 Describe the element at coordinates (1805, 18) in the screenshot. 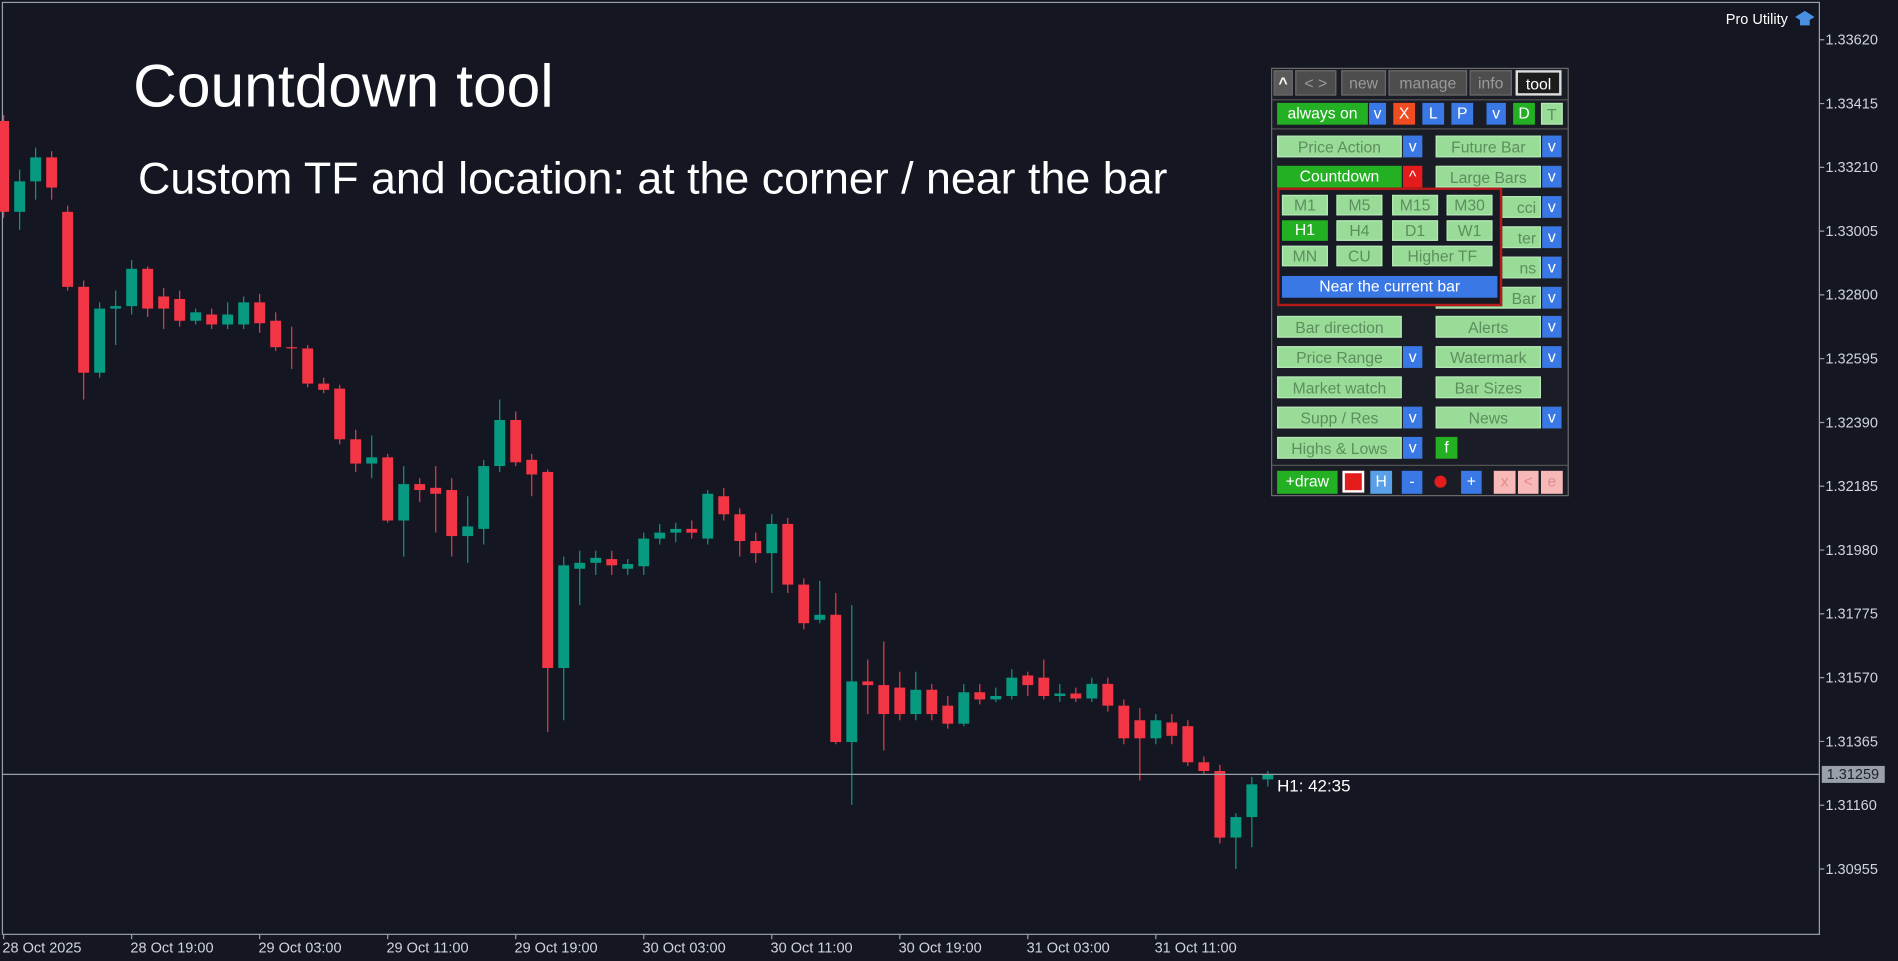

I see `cap-icon` at that location.